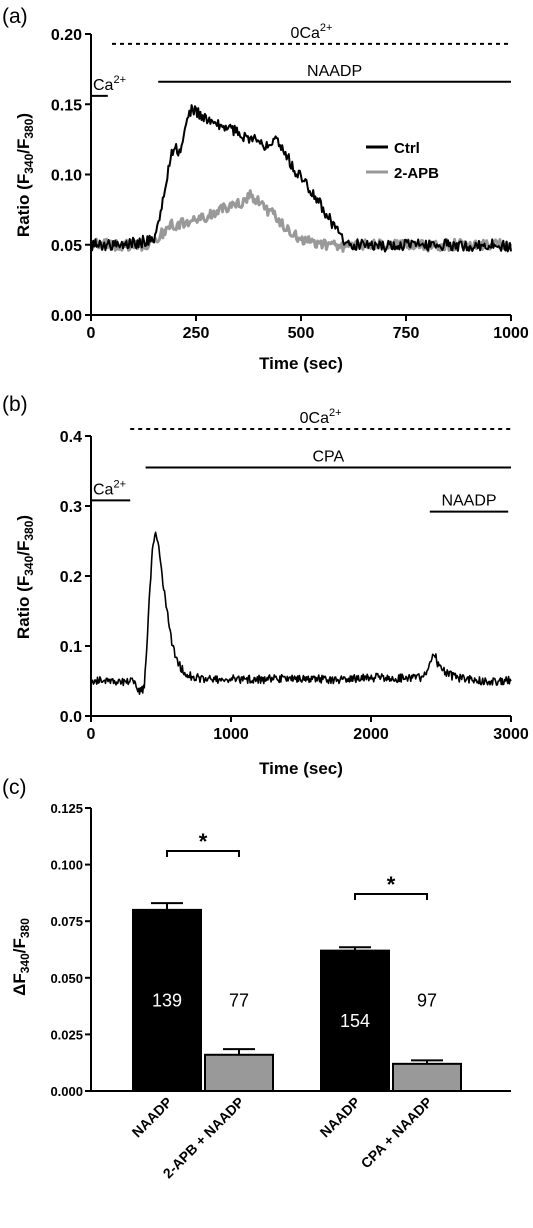 This screenshot has width=533, height=1228. I want to click on a-x-axis-title: Time (sec), so click(301, 363).